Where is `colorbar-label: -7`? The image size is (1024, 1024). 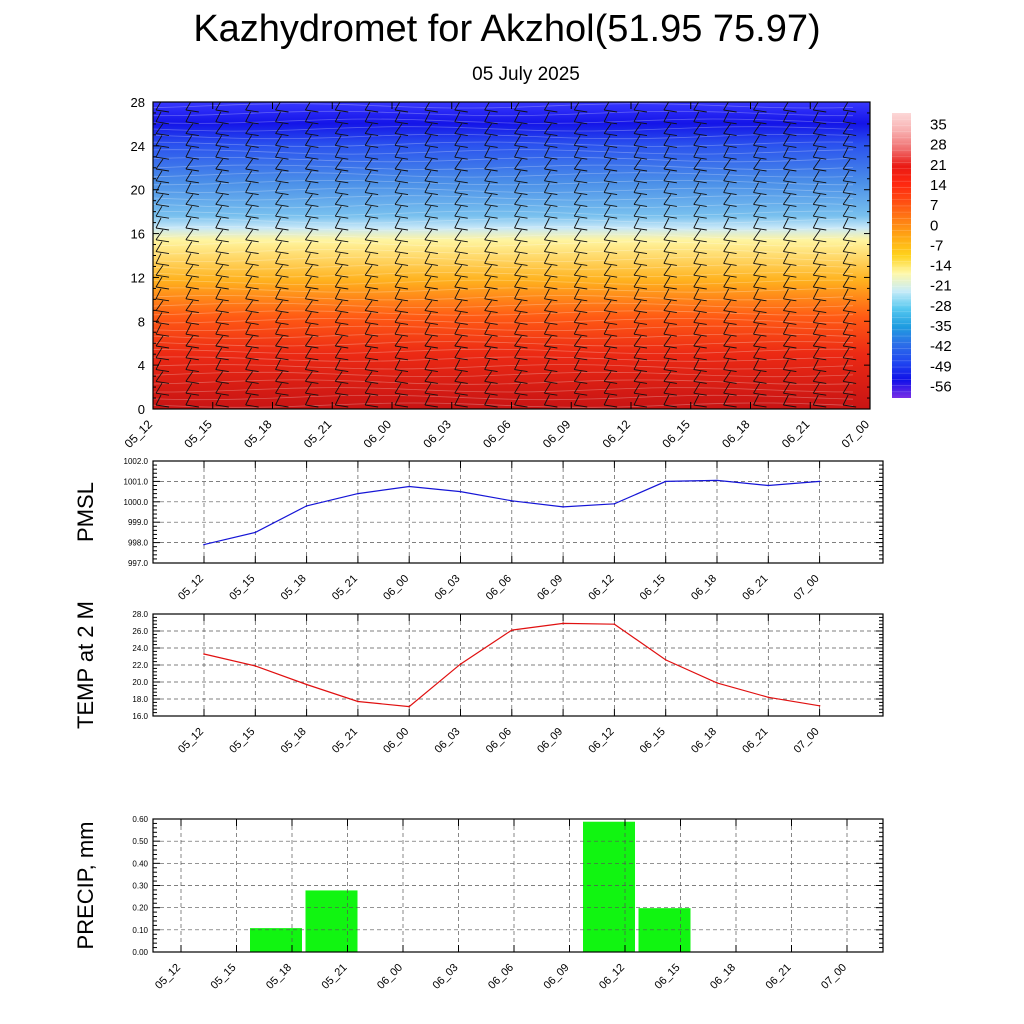 colorbar-label: -7 is located at coordinates (936, 245).